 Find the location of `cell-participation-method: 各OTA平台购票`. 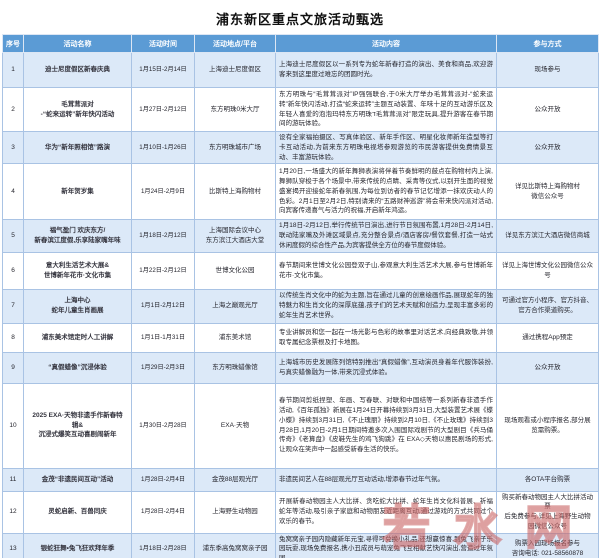

cell-participation-method: 各OTA平台购票 is located at coordinates (547, 479).